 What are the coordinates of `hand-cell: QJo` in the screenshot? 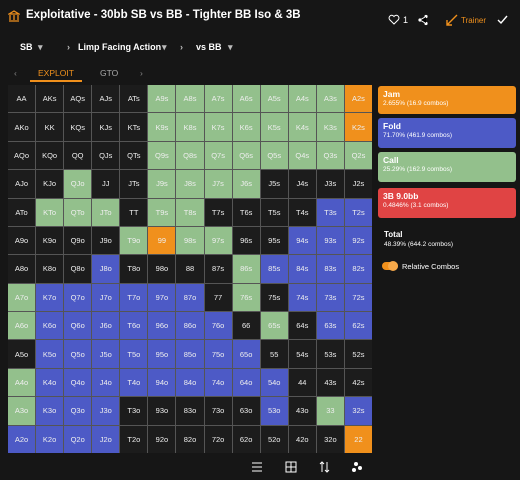 It's located at (78, 184).